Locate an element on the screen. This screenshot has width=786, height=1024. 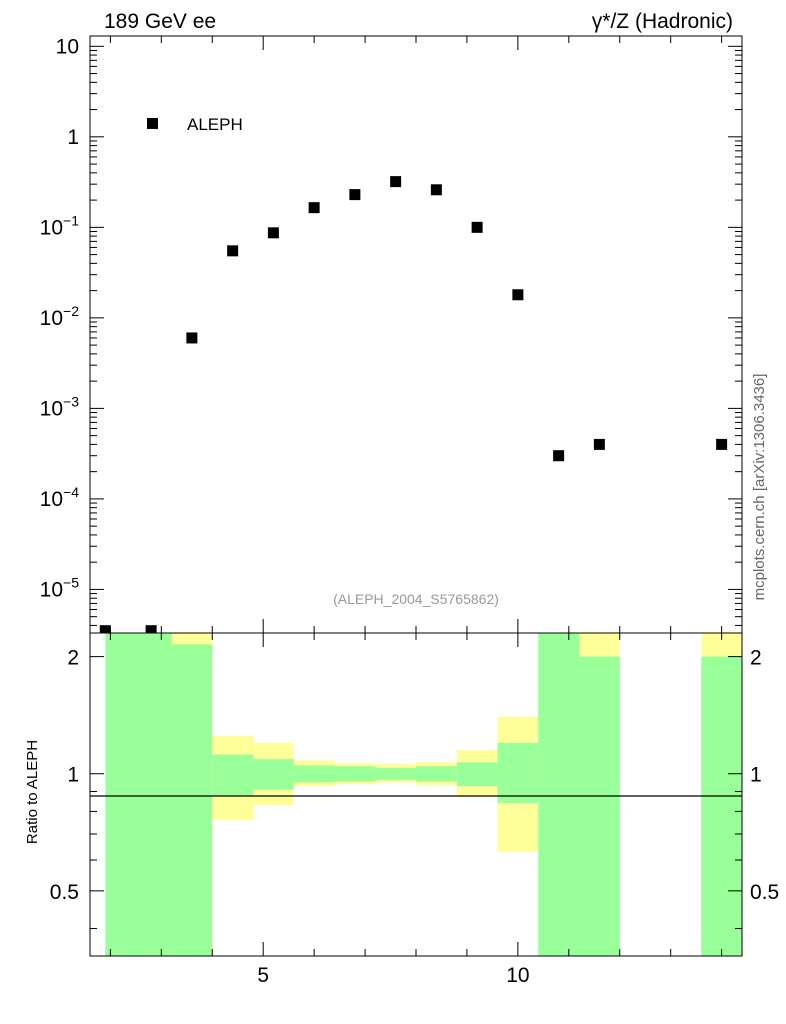
main-y-tick-labels: 10 1 10⁻¹ 10⁻² 10⁻³ 10⁻⁴ 10⁻⁵ is located at coordinates (60, 318).